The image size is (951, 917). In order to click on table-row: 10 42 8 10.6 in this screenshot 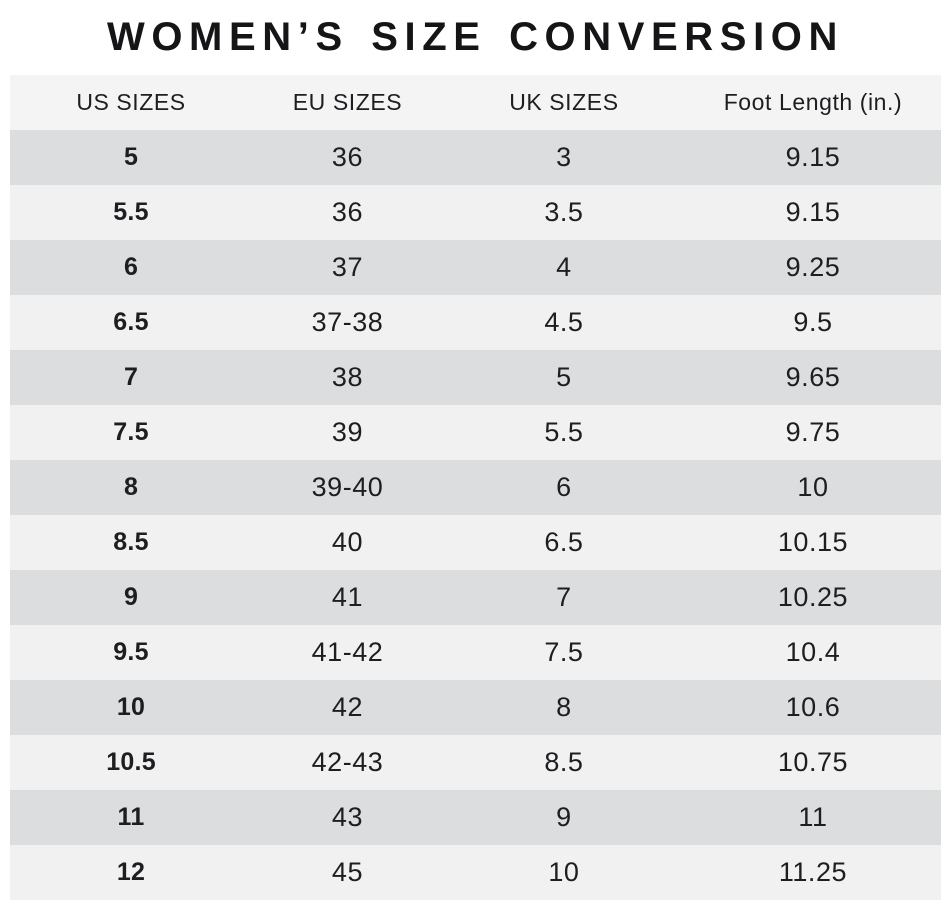, I will do `click(475, 707)`.